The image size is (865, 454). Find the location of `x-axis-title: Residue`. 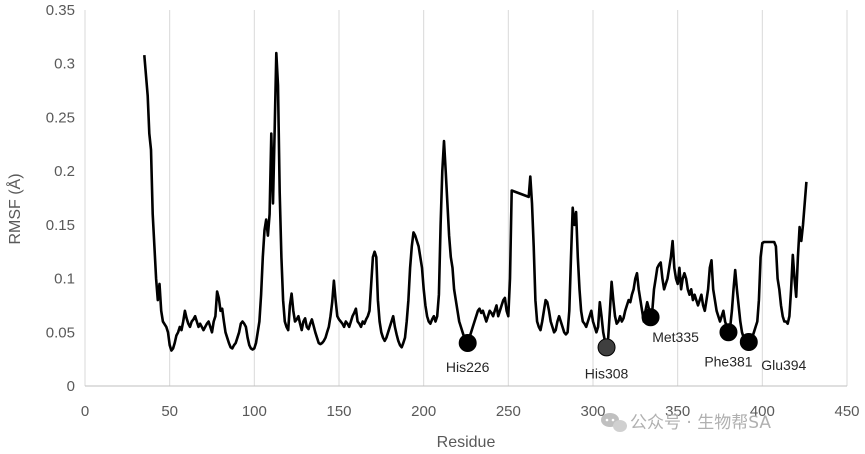

x-axis-title: Residue is located at coordinates (466, 442).